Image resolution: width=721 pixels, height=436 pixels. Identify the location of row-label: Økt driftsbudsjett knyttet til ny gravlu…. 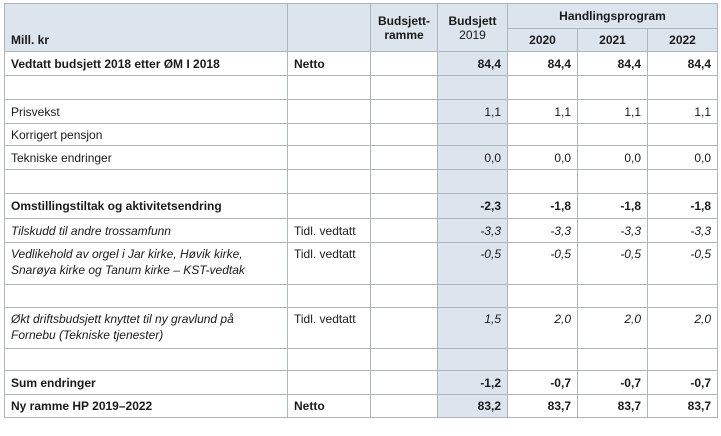
(146, 328).